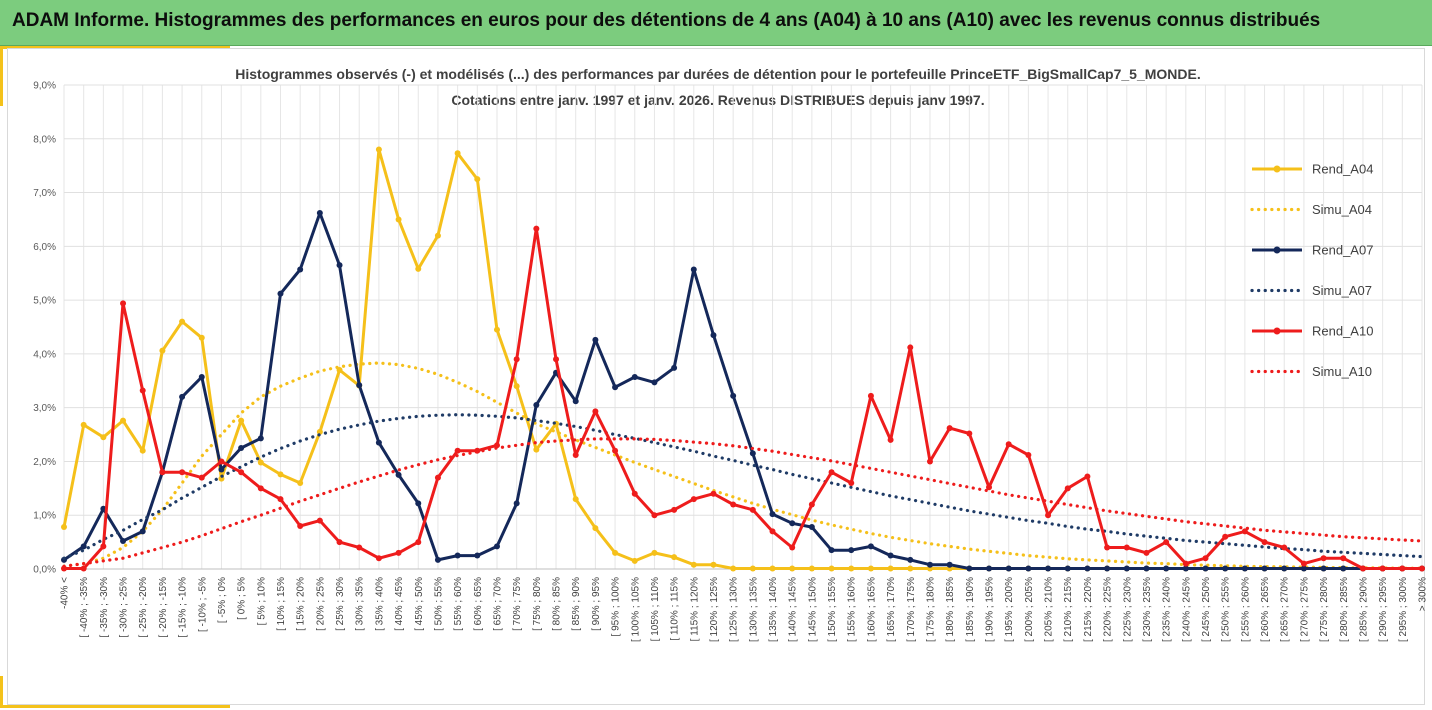 This screenshot has width=1432, height=710. I want to click on x-tick-label: [ 10% ; 15%, so click(281, 604).